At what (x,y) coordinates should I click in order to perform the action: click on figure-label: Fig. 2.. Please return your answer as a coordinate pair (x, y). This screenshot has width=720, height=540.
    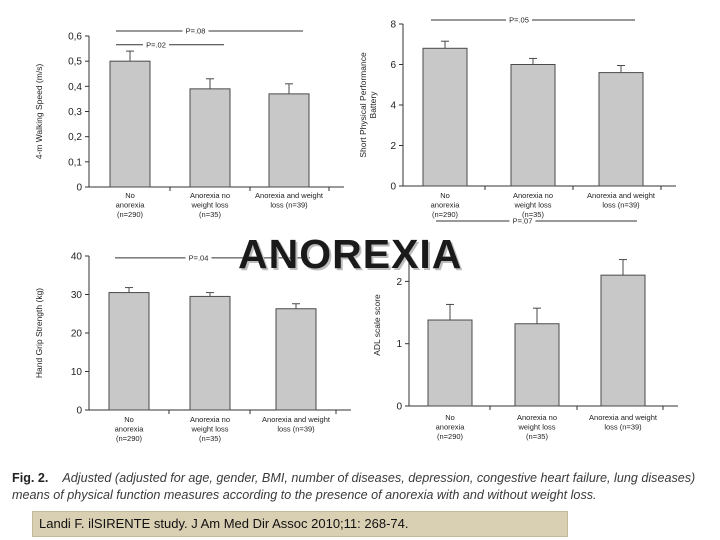
    Looking at the image, I should click on (30, 478).